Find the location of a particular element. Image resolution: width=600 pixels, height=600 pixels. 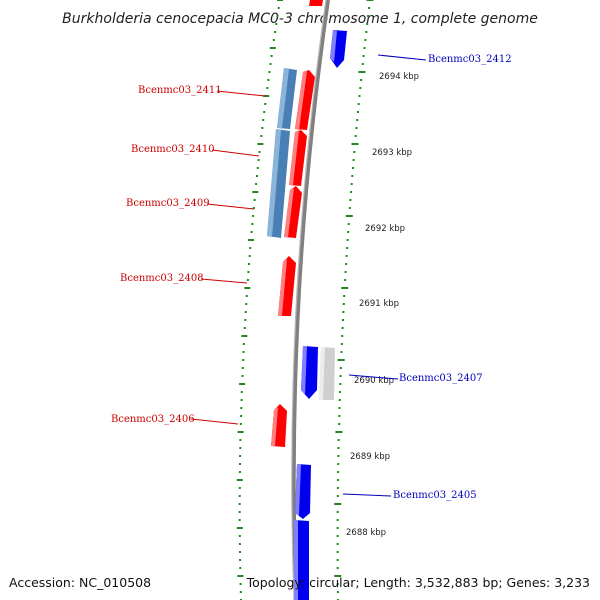

gene-label-2411: Bcenmc03_2411 is located at coordinates (180, 90).